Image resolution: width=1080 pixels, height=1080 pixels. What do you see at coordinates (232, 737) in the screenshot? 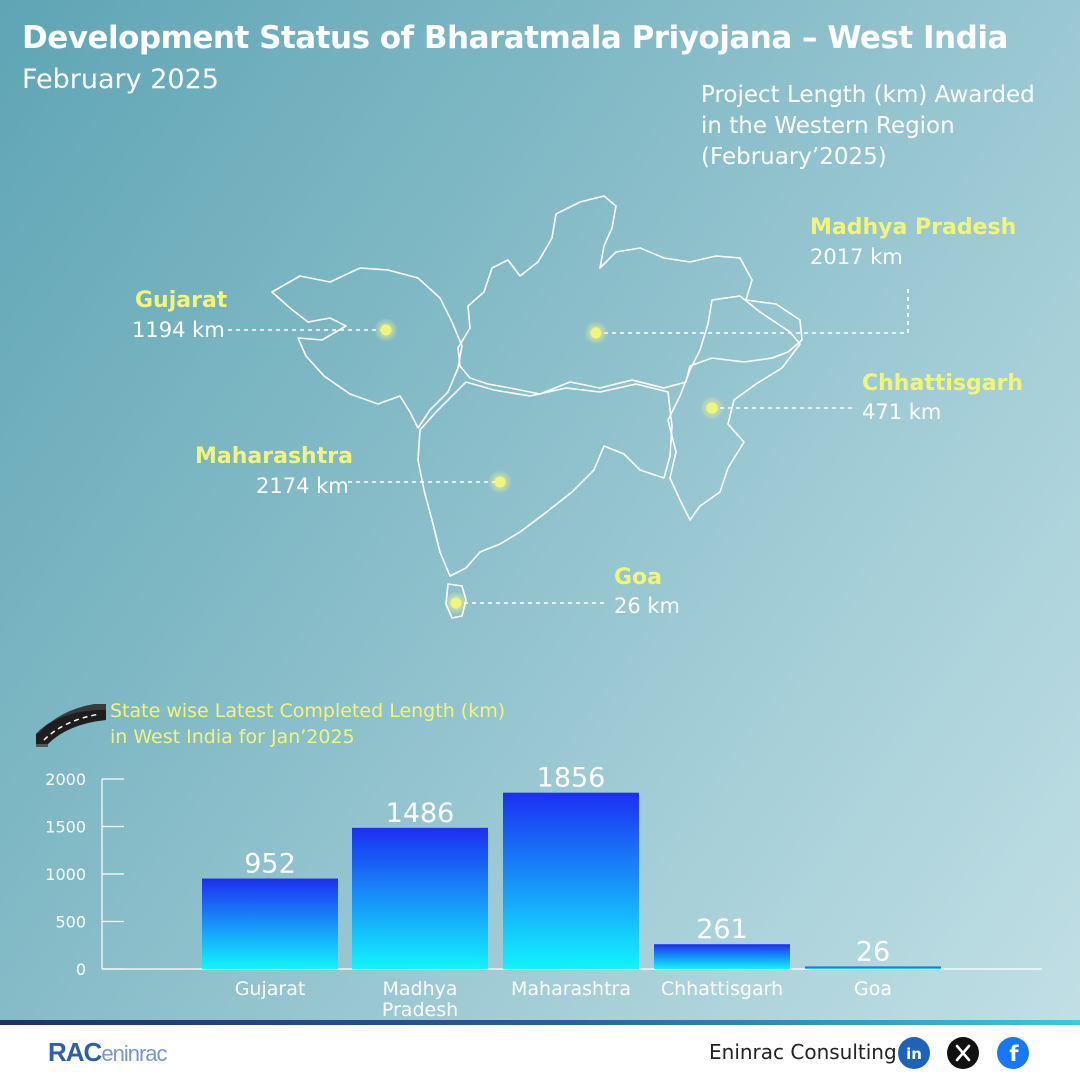
I see `bar-caption-line: in West India for Jan’2025` at bounding box center [232, 737].